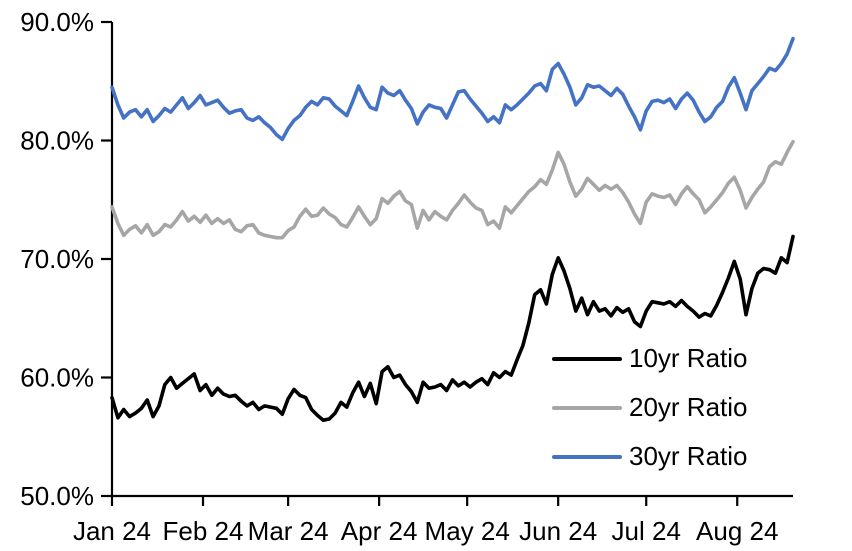 This screenshot has height=551, width=852. I want to click on legend-item-30yr: 30yr Ratio, so click(650, 456).